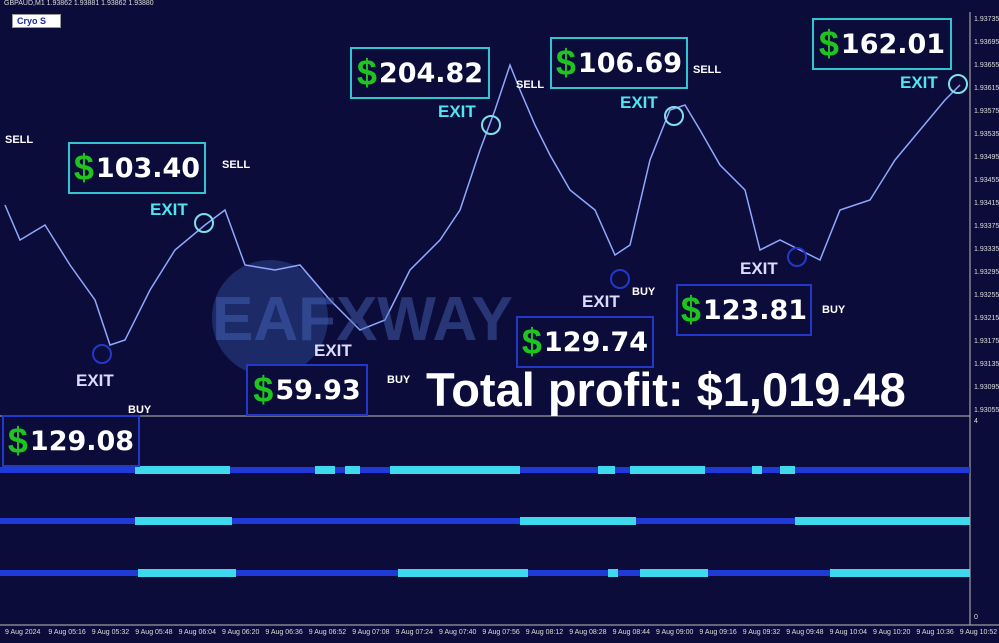 The width and height of the screenshot is (999, 643). I want to click on price-label: 1.93575, so click(986, 111).